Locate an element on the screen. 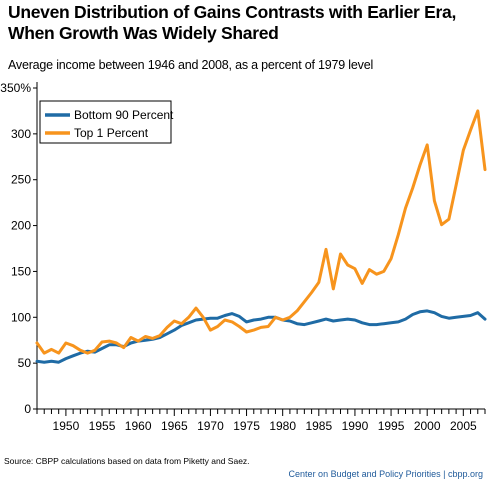 This screenshot has width=488, height=482. legend-box is located at coordinates (105, 122).